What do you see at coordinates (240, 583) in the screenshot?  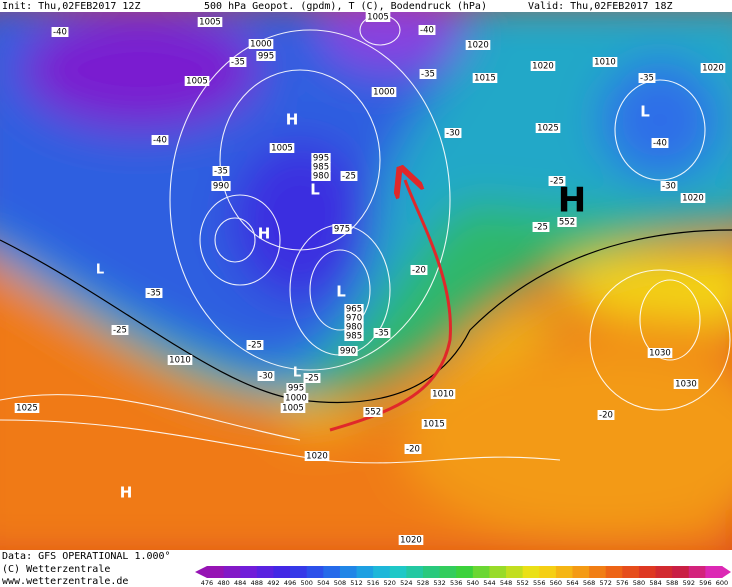 I see `colorbar-tick-label: 484` at bounding box center [240, 583].